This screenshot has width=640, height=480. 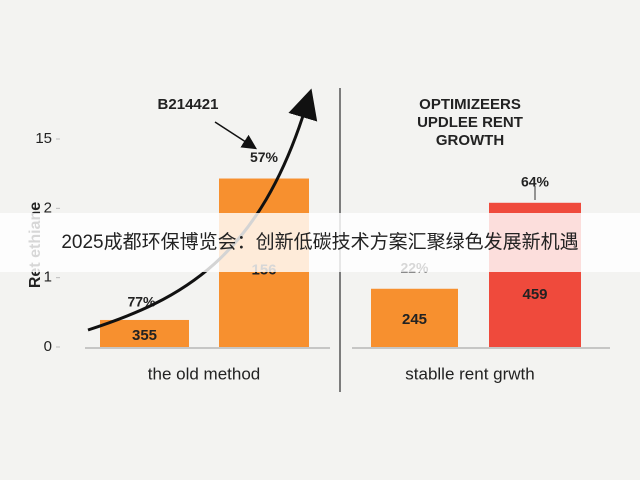 What do you see at coordinates (48, 277) in the screenshot?
I see `y-tick-label: 1` at bounding box center [48, 277].